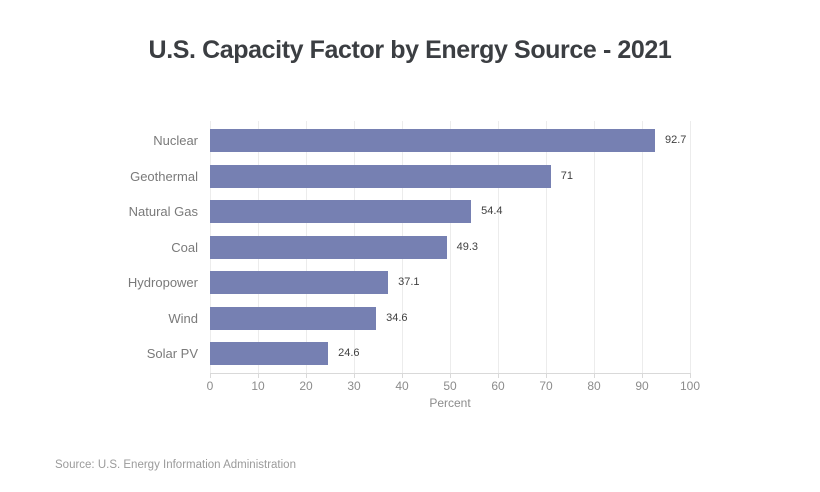  I want to click on bar-wind, so click(293, 318).